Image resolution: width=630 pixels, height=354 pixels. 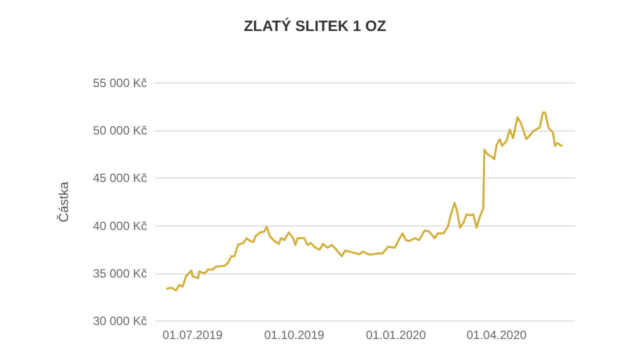 I want to click on x-tick-label: 01.01.2020, so click(x=396, y=335).